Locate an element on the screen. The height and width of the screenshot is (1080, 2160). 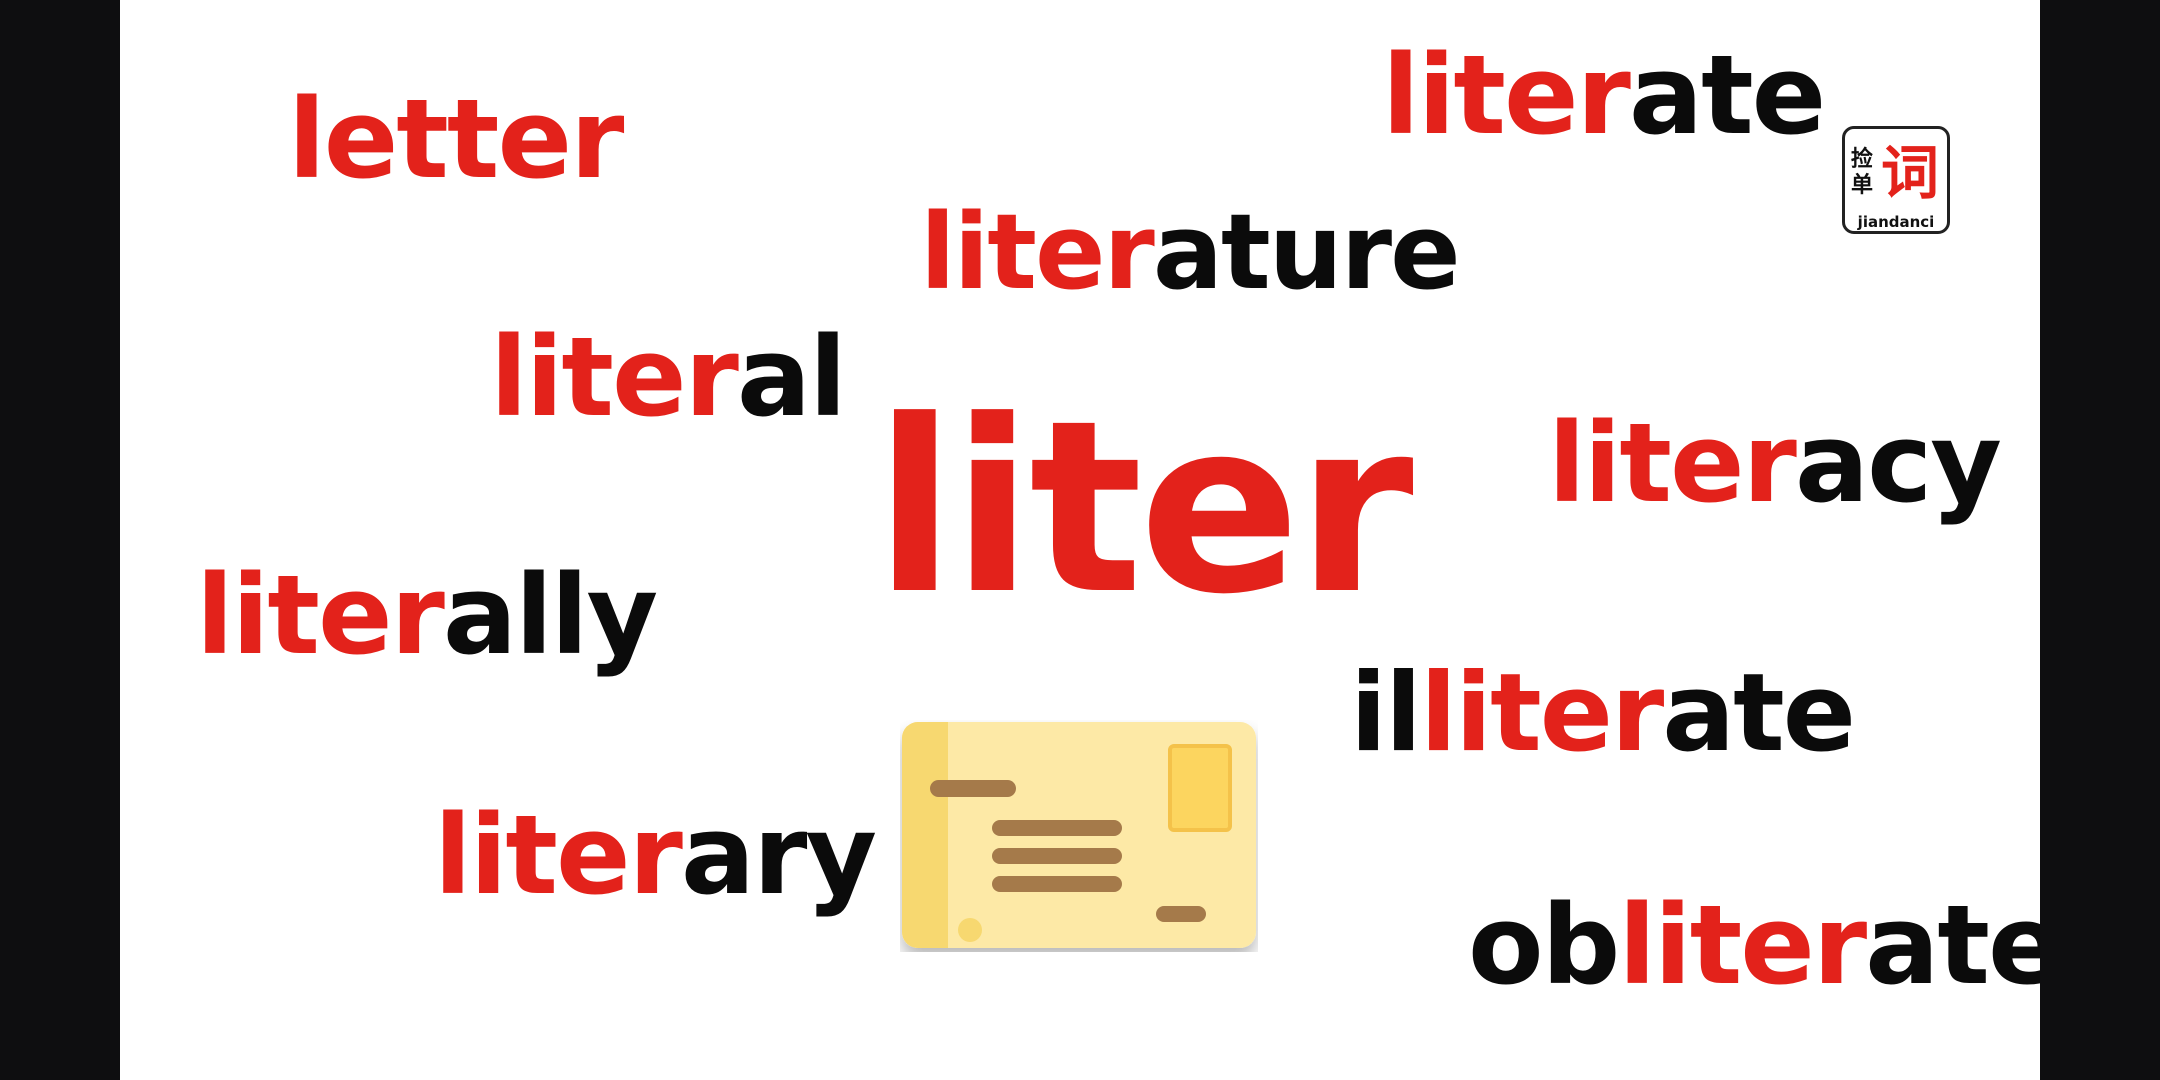
word-obliterate-suffix: ate is located at coordinates (1952, 945).